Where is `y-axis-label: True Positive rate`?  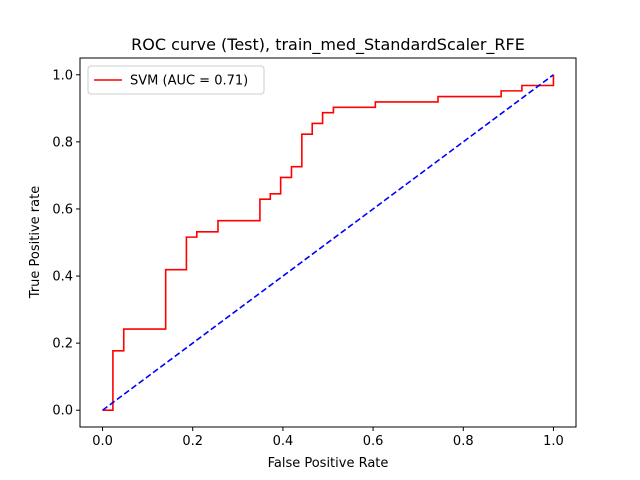 y-axis-label: True Positive rate is located at coordinates (35, 242).